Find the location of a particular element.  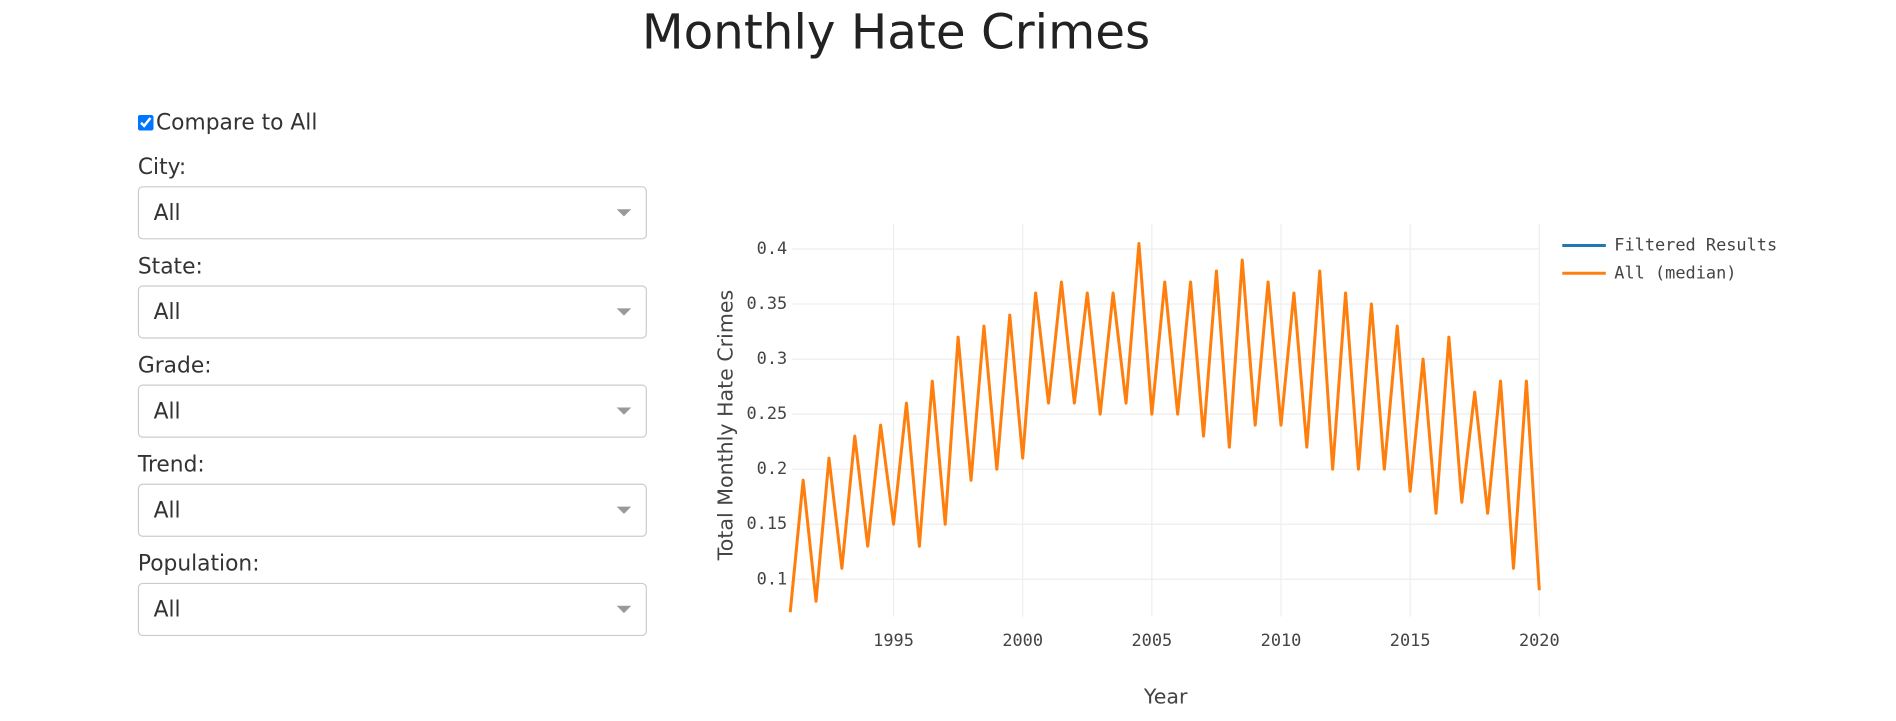

y-tick-label: 0.35 is located at coordinates (766, 303).